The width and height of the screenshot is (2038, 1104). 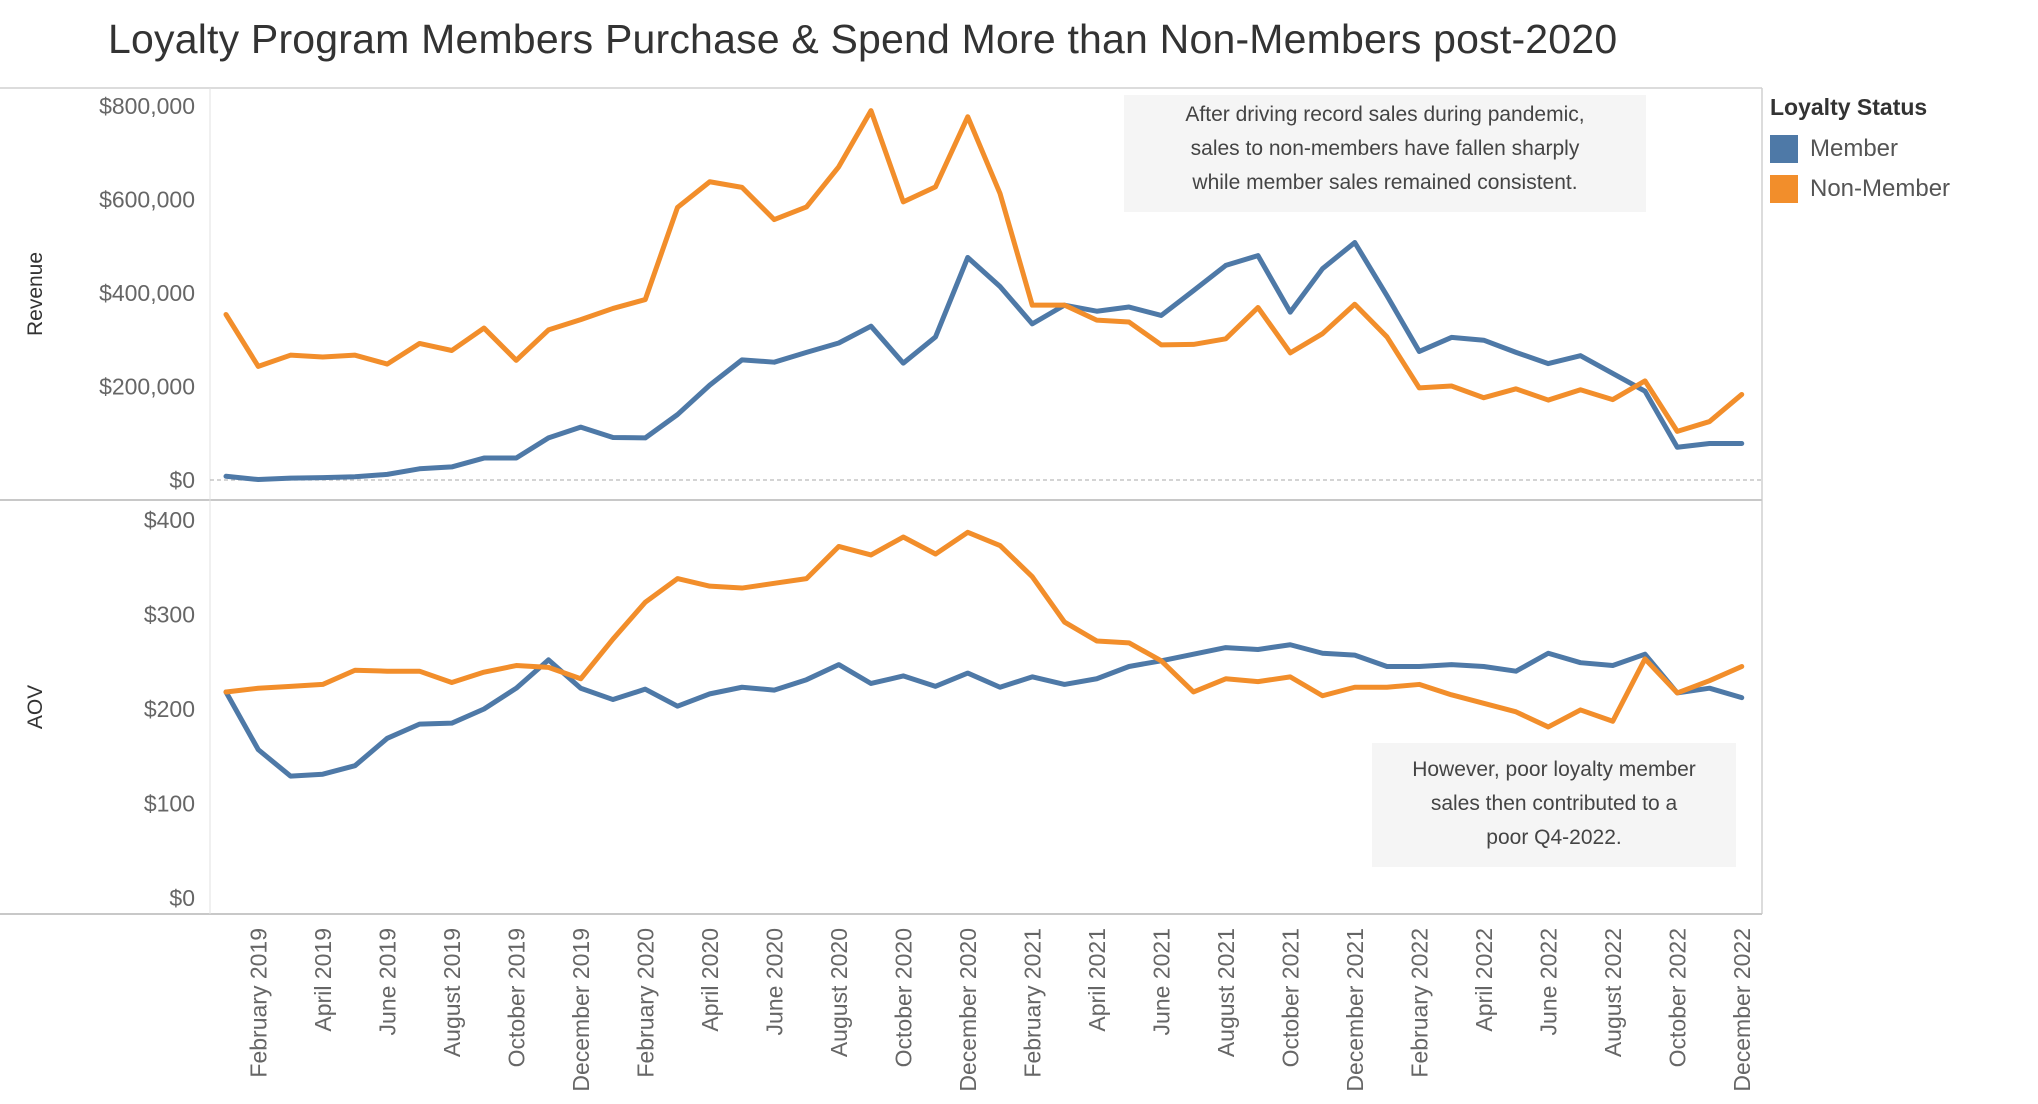 I want to click on x-tick-label-december-2021: December 2021, so click(x=1355, y=1010).